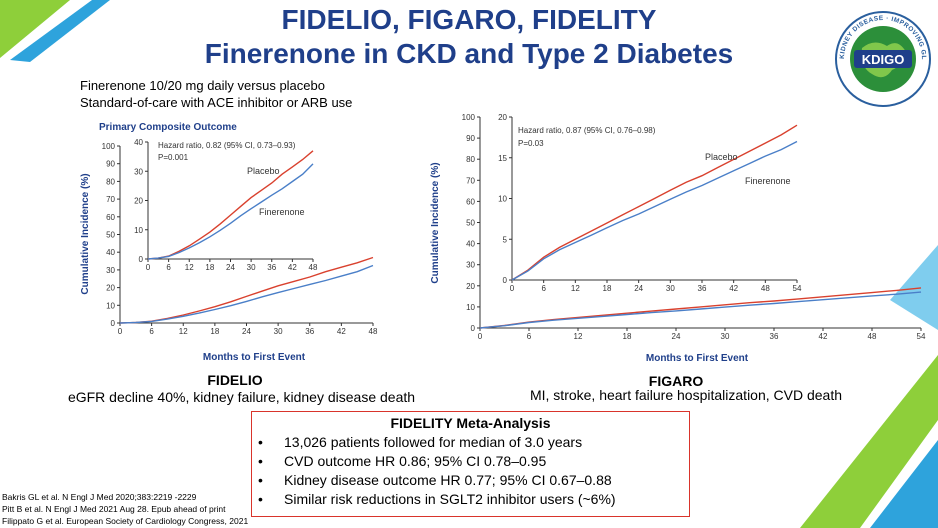  Describe the element at coordinates (470, 244) in the screenshot. I see `figaro-main-y-tick-label: 40` at that location.